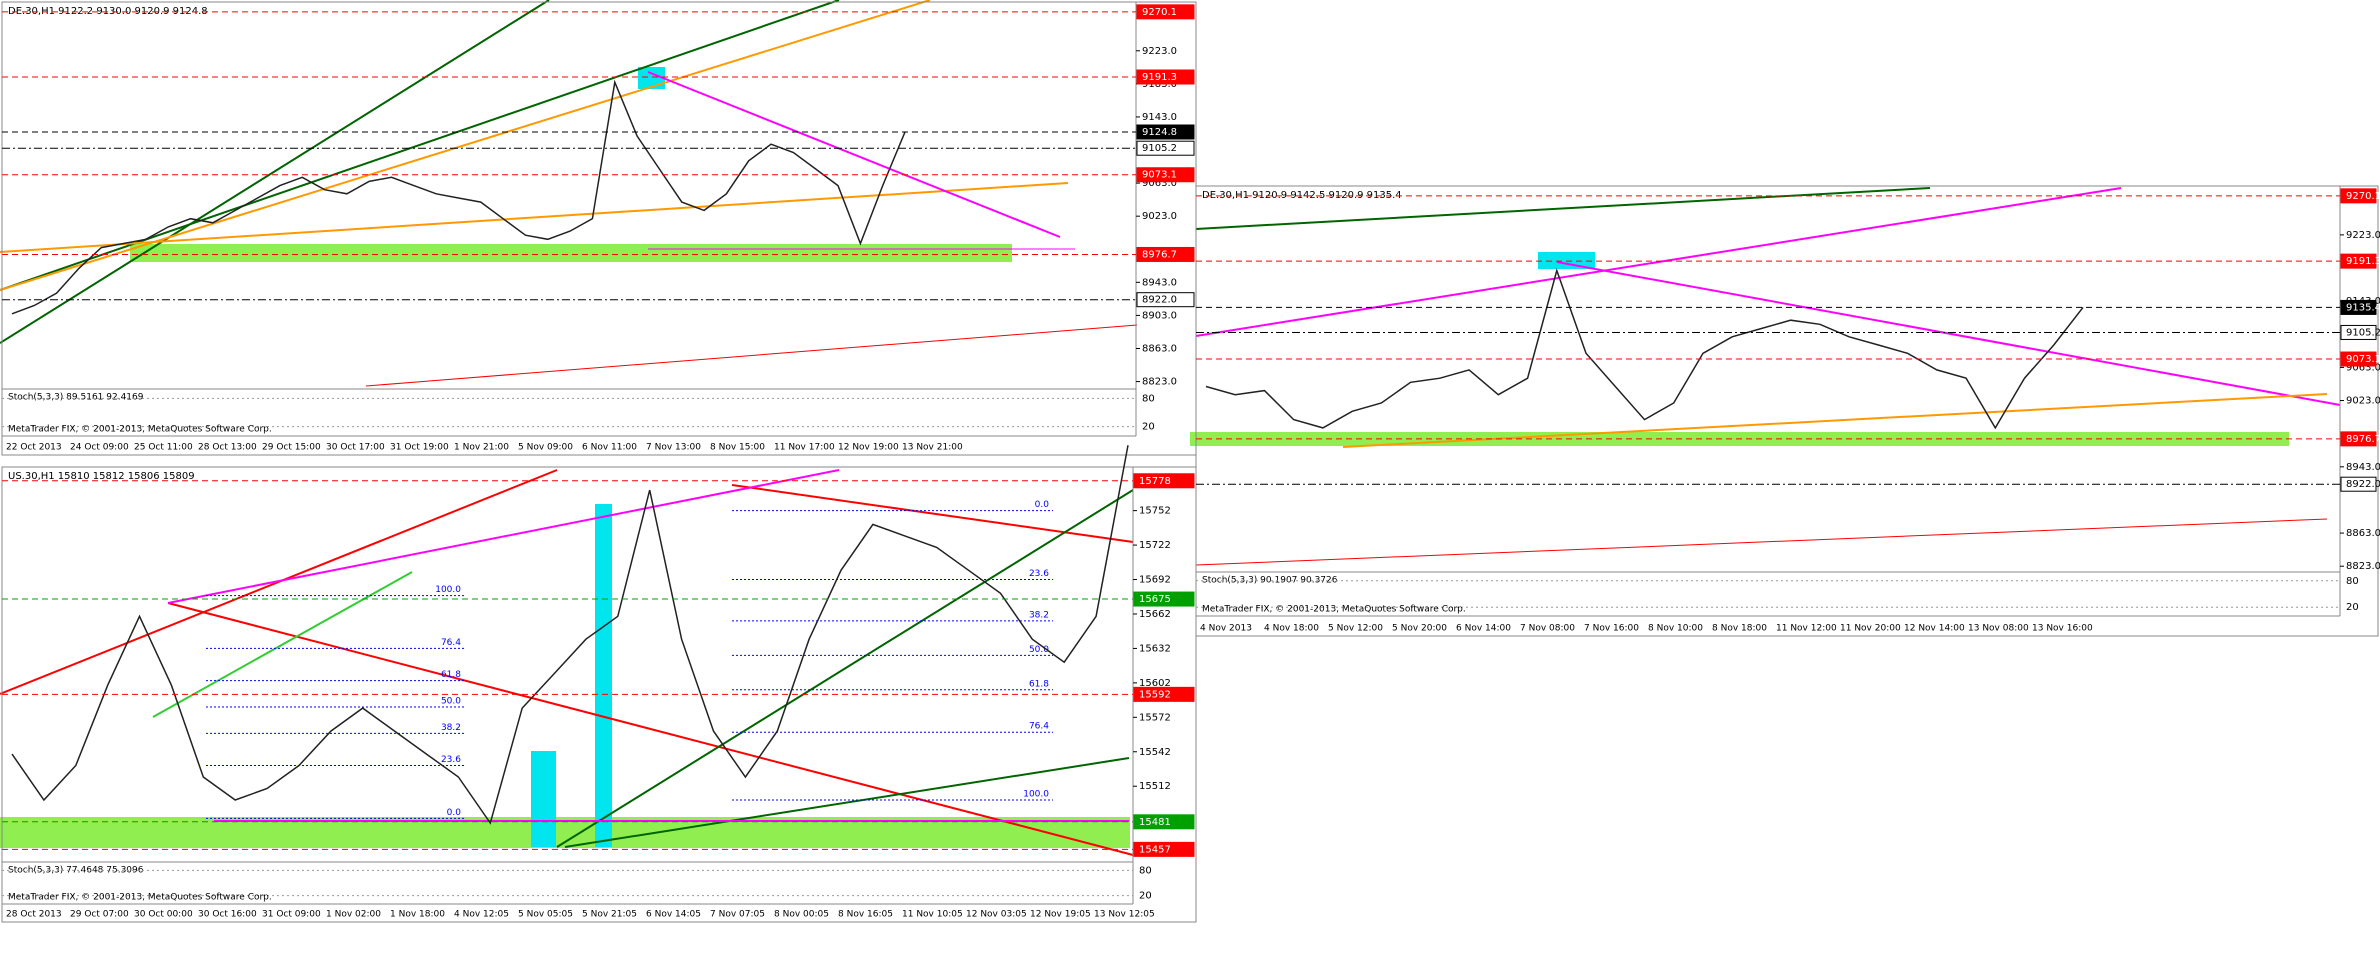 This screenshot has height=956, width=2380. Describe the element at coordinates (1124, 915) in the screenshot. I see `time-label: 13 Nov 12:05` at that location.